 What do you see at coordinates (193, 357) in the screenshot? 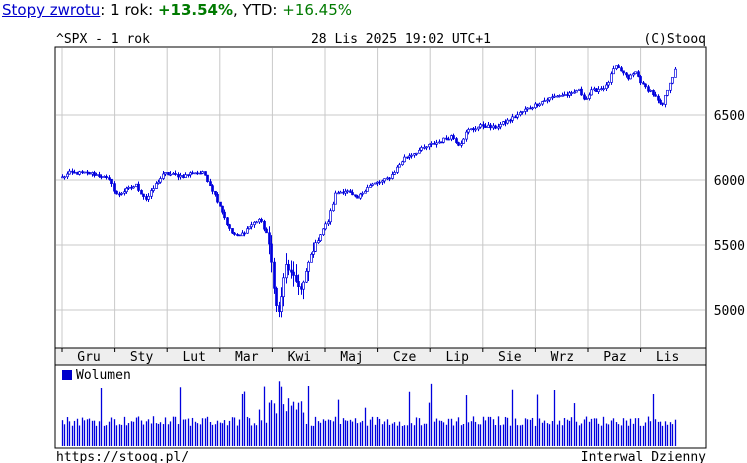
I see `x-tick-label: Lut` at bounding box center [193, 357].